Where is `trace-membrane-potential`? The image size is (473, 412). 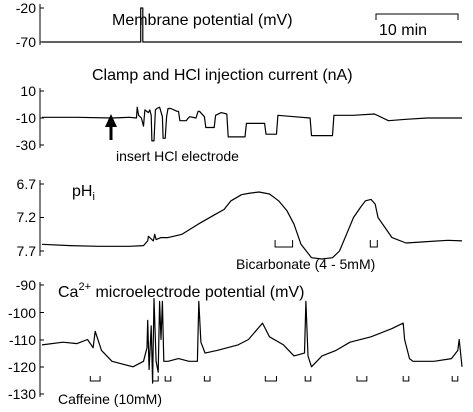 trace-membrane-potential is located at coordinates (252, 25).